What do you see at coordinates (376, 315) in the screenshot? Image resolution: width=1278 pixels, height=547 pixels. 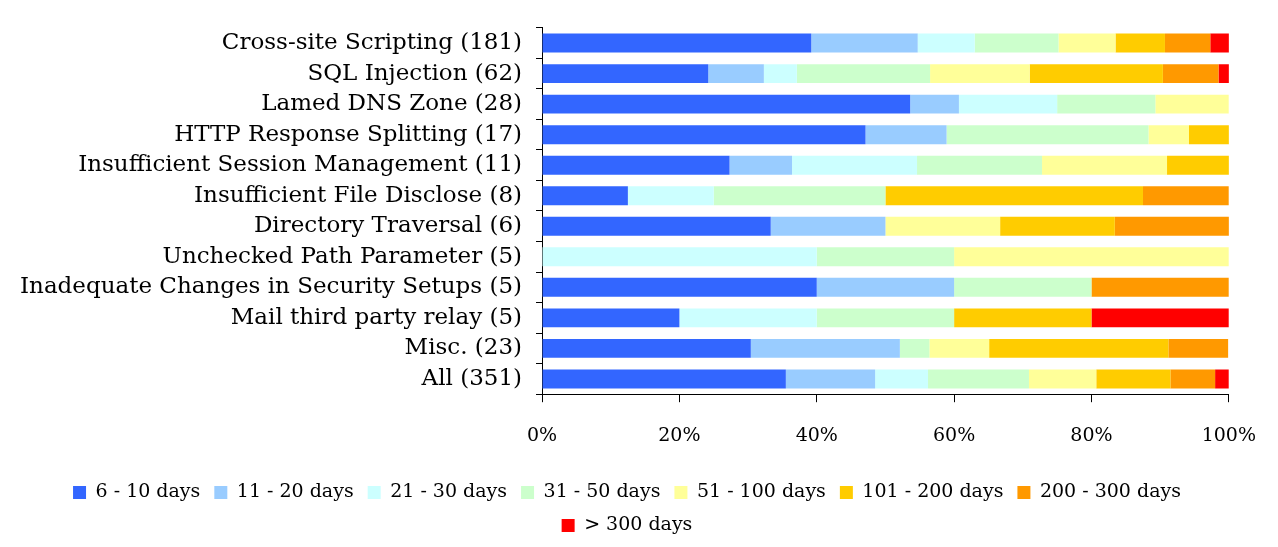 I see `y-tick-label: Mail third party relay (5)` at bounding box center [376, 315].